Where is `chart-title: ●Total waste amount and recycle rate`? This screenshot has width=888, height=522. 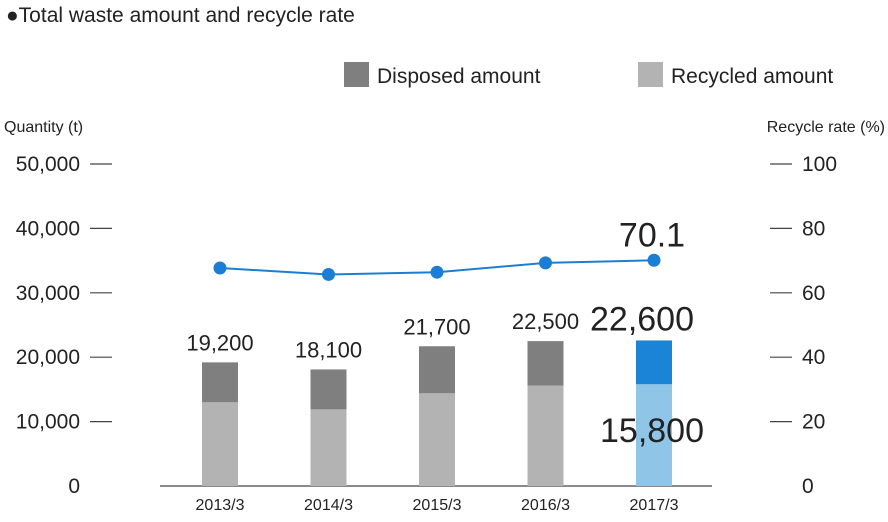 chart-title: ●Total waste amount and recycle rate is located at coordinates (180, 15).